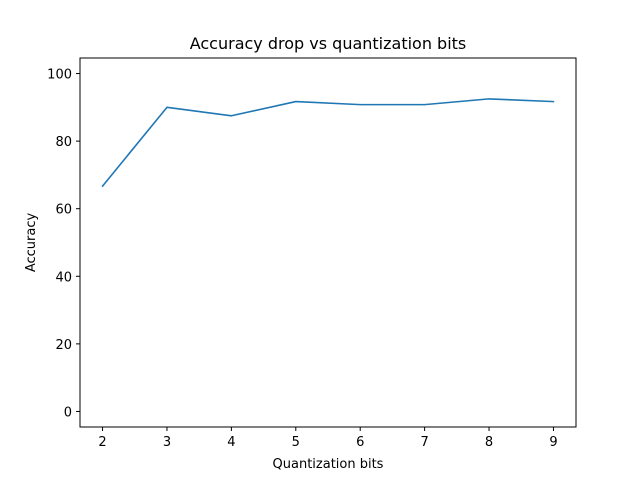  I want to click on chart-title: Accuracy drop vs quantization bits, so click(328, 43).